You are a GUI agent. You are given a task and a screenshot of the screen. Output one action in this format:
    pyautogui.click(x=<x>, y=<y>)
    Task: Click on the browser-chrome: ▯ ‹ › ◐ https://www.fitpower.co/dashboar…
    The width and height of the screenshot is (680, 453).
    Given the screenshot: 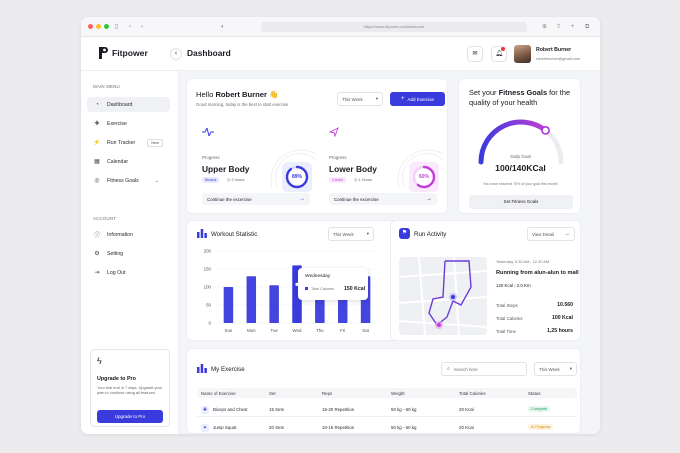 What is the action you would take?
    pyautogui.click(x=340, y=27)
    